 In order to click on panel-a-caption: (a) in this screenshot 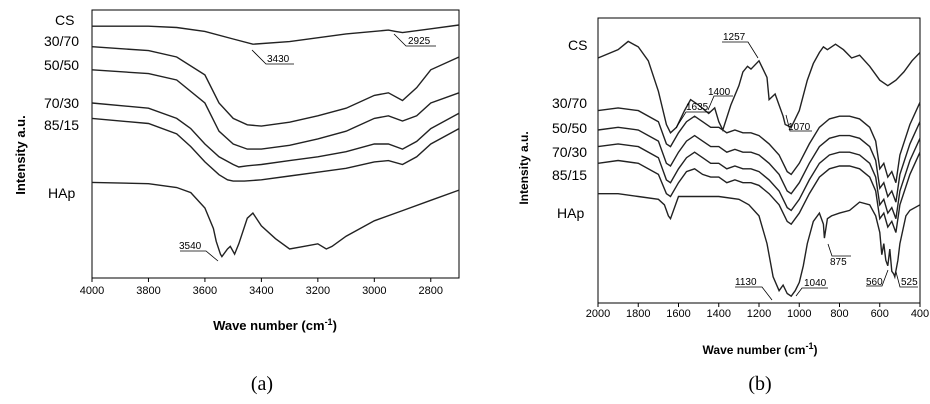, I will do `click(262, 384)`.